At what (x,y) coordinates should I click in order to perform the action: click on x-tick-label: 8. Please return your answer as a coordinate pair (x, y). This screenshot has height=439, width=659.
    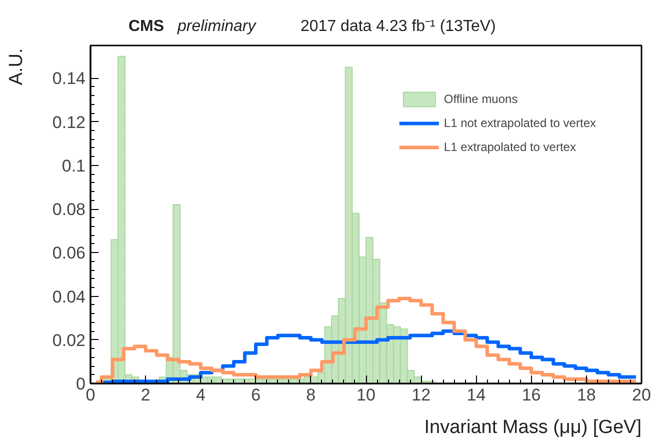
    Looking at the image, I should click on (311, 395).